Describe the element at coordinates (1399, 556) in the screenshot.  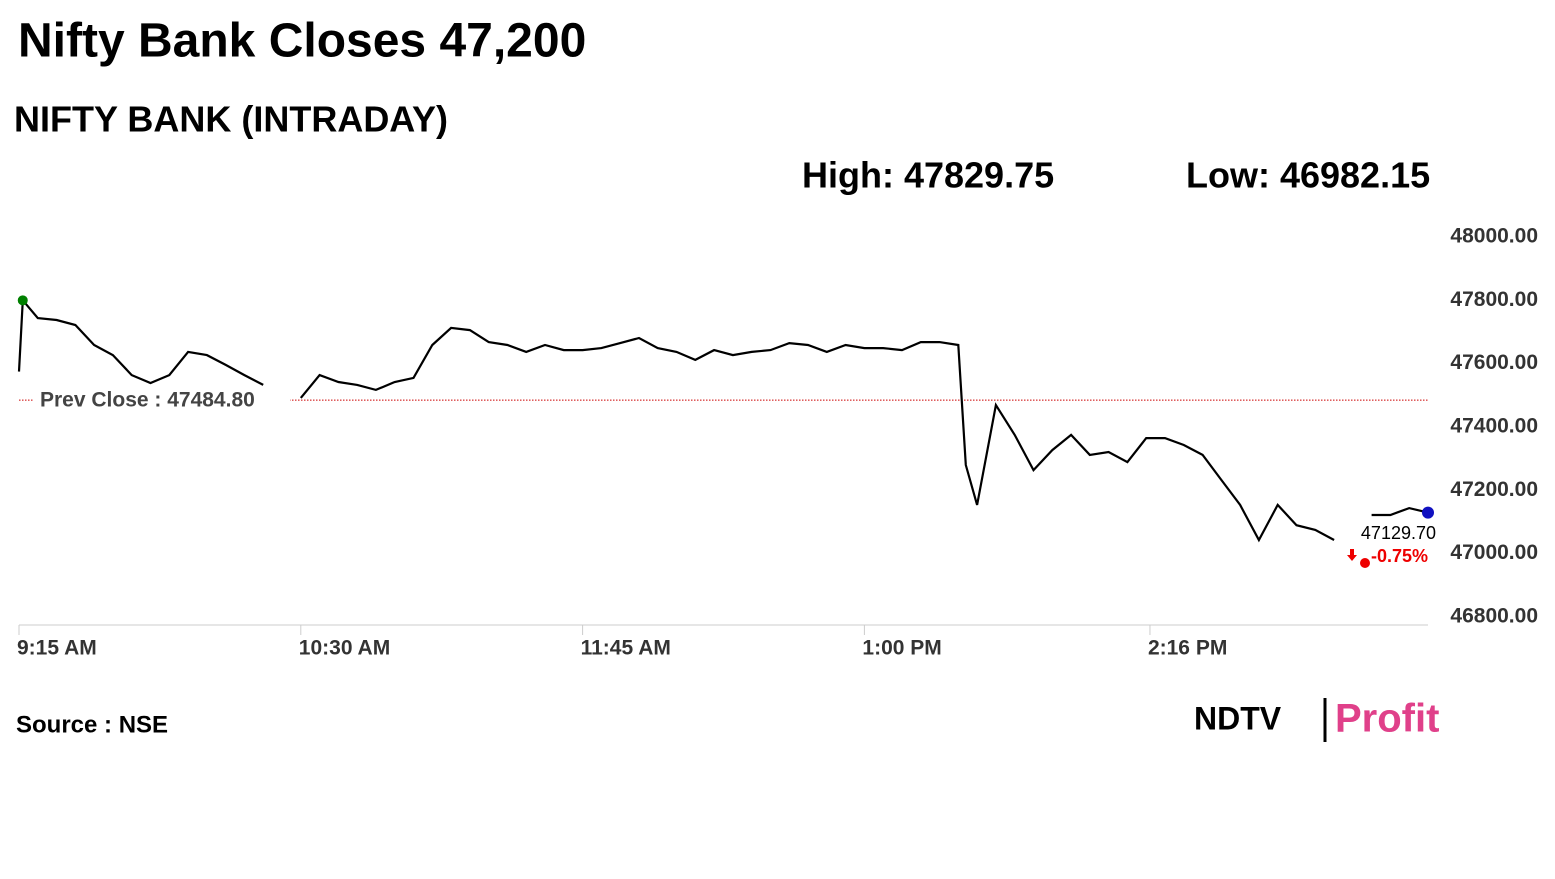
I see `change-label: -0.75%` at that location.